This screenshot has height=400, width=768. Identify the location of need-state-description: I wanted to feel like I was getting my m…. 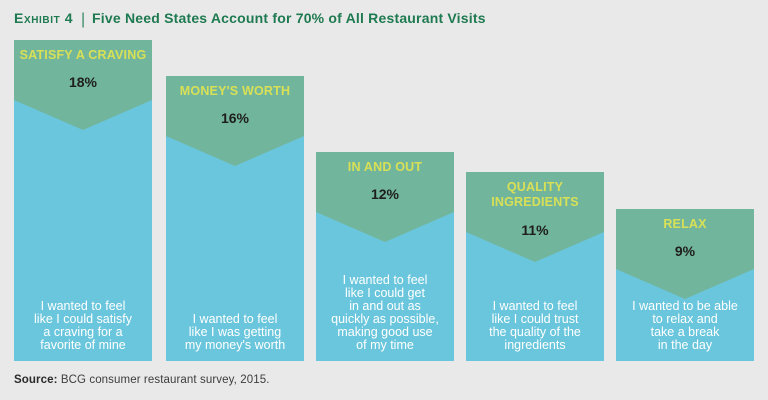
(235, 332).